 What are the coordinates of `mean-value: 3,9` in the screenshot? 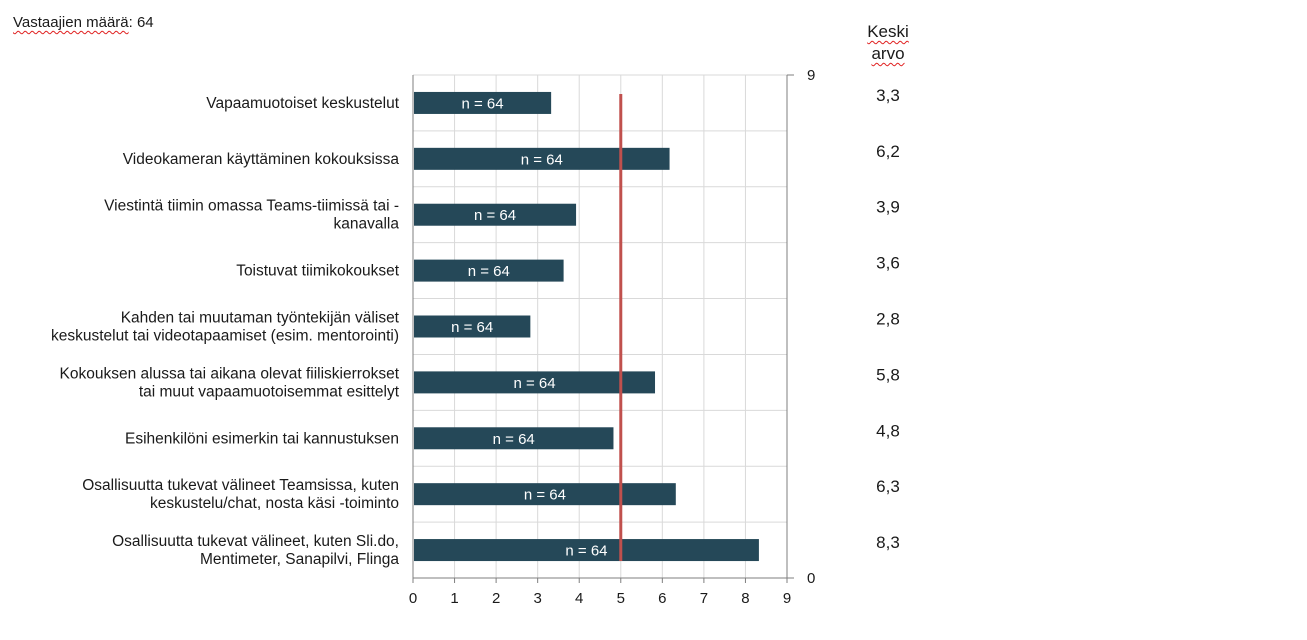 It's located at (888, 207).